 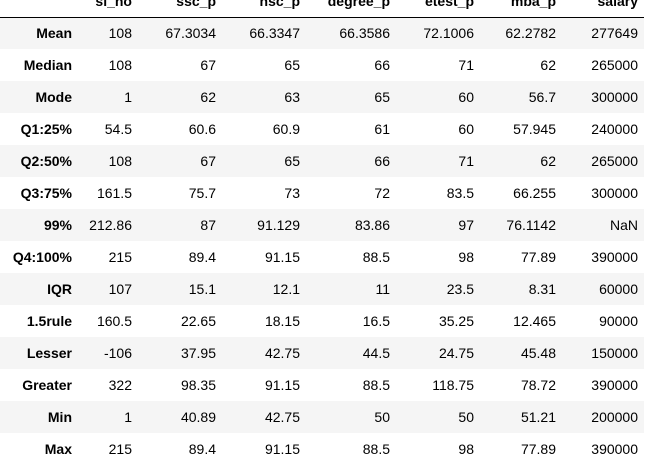 I want to click on table-cell: 12.1, so click(x=286, y=289).